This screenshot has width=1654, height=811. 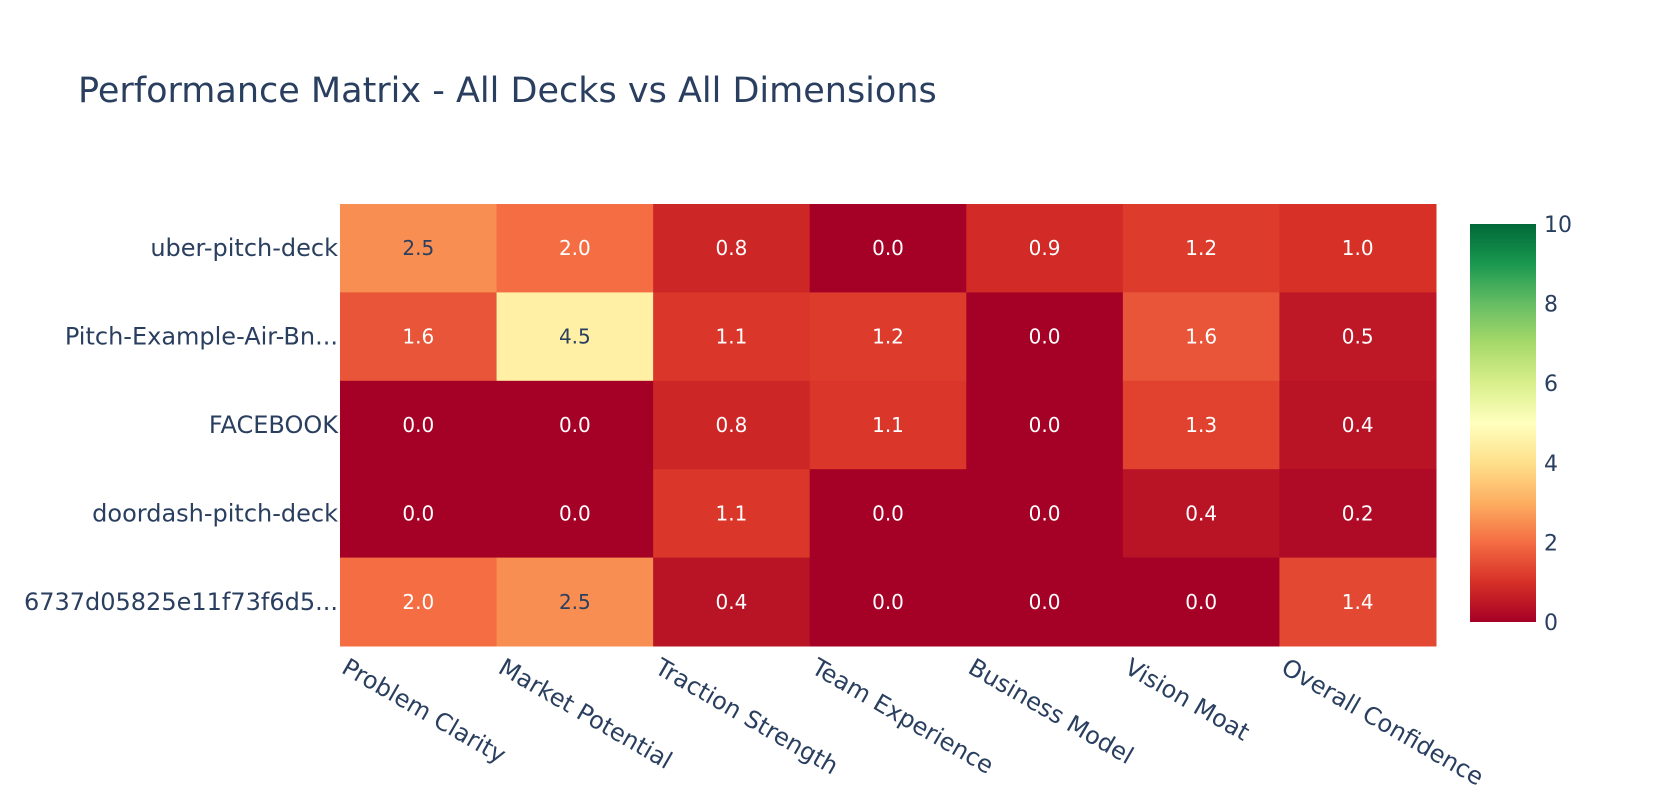 I want to click on cell-value-label: 1.4, so click(x=1358, y=602).